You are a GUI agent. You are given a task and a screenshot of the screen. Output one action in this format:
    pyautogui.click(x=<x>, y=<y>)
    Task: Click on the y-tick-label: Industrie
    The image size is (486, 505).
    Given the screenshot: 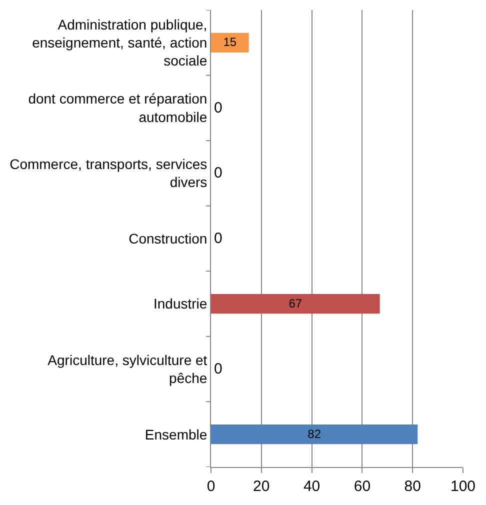 What is the action you would take?
    pyautogui.click(x=180, y=304)
    